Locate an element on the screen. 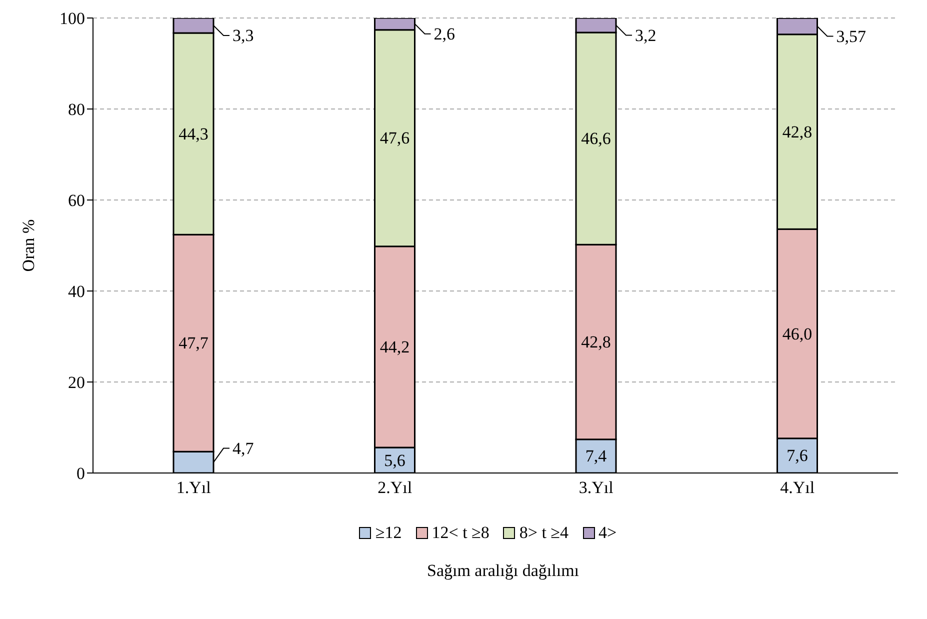 The height and width of the screenshot is (619, 927). x-tick-label: 1.Yıl is located at coordinates (194, 488).